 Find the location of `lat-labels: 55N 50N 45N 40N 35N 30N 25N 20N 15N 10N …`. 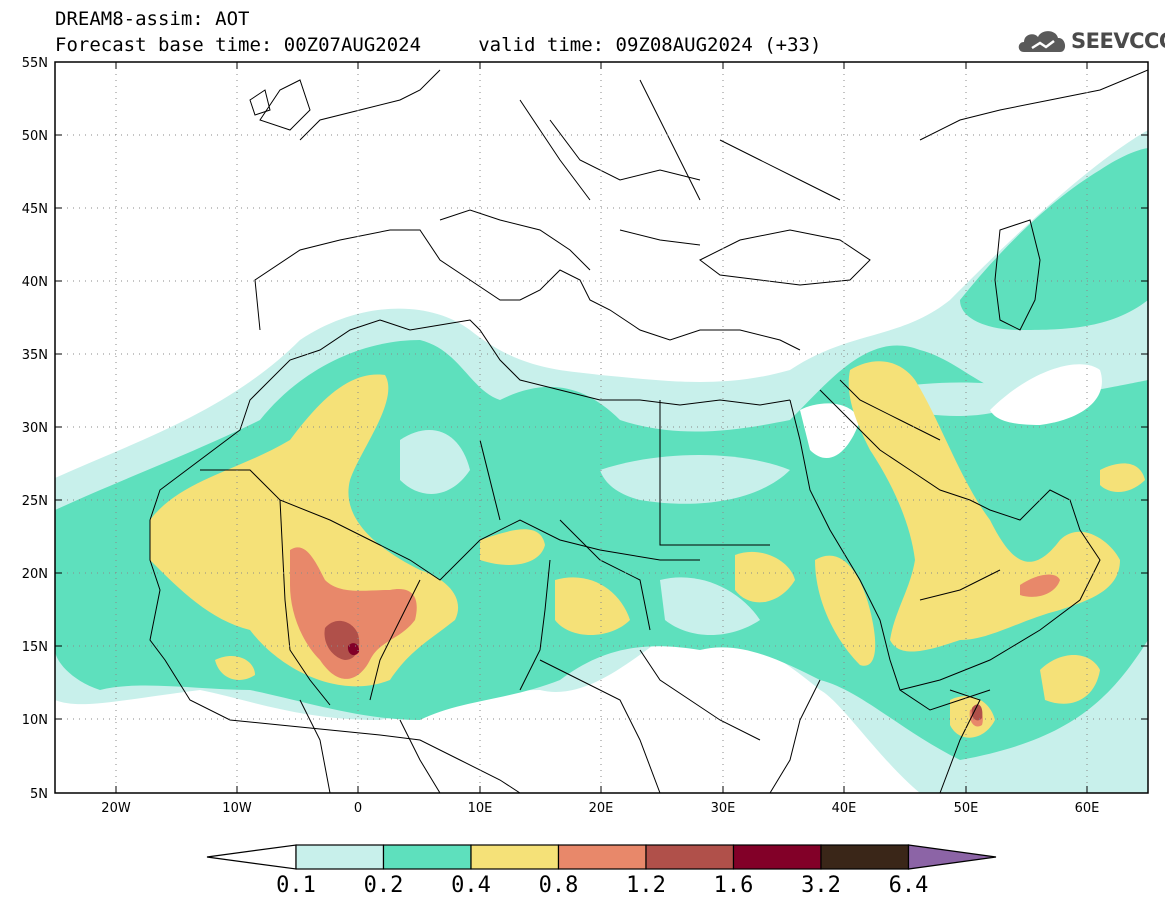

lat-labels: 55N 50N 45N 40N 35N 30N 25N 20N 15N 10N … is located at coordinates (35, 429).